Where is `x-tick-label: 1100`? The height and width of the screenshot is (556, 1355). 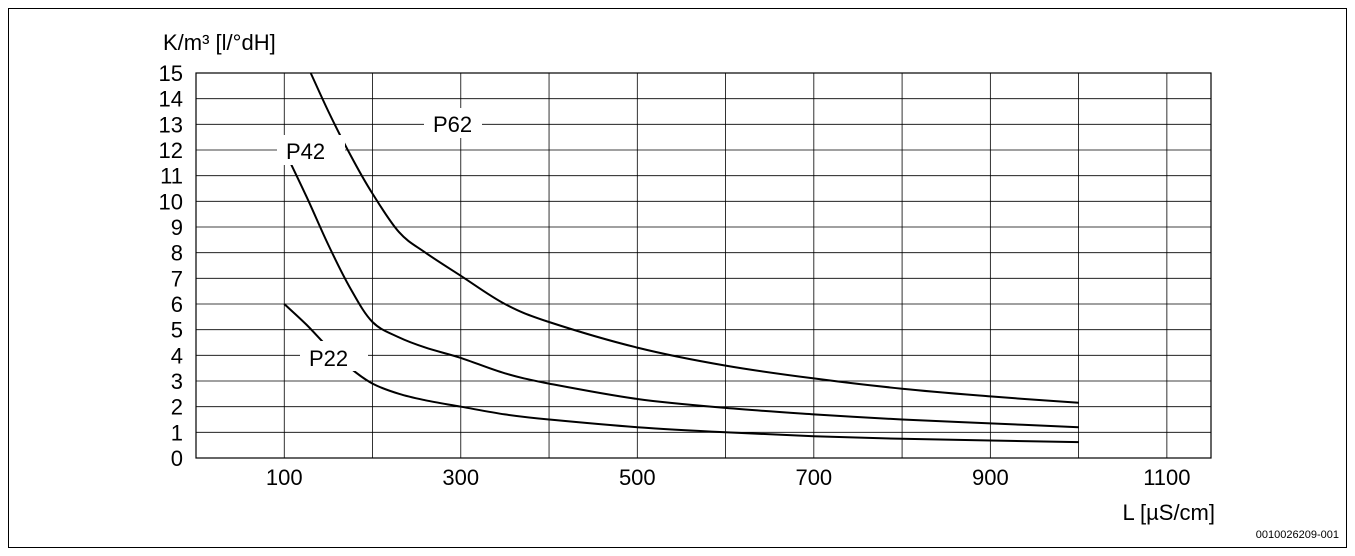
x-tick-label: 1100 is located at coordinates (1166, 477).